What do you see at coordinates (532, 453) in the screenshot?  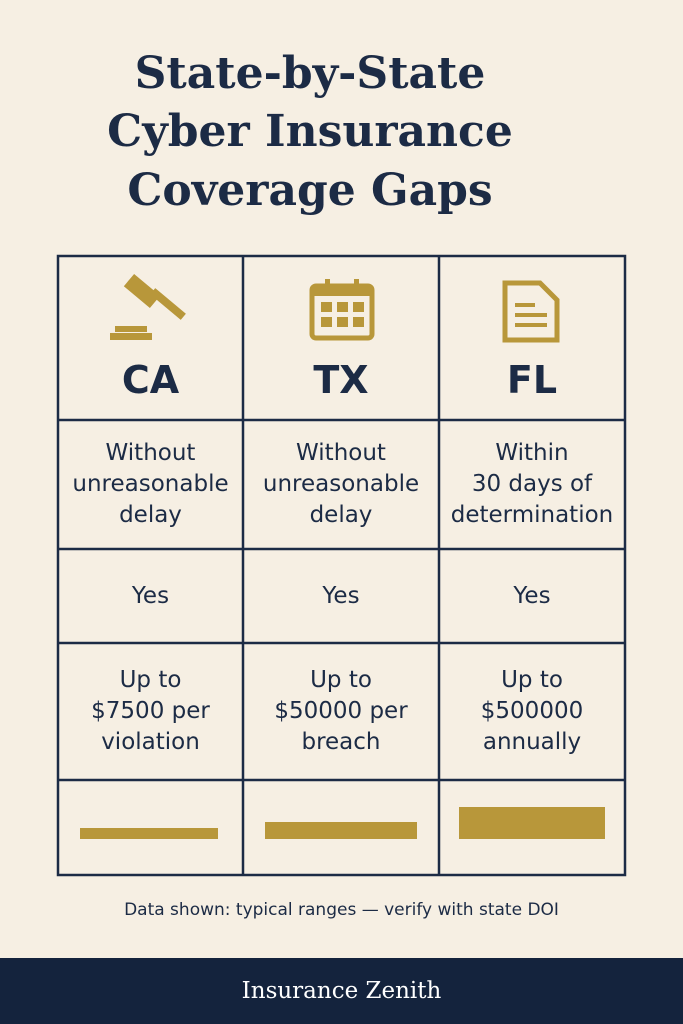 I see `cell-line: Within` at bounding box center [532, 453].